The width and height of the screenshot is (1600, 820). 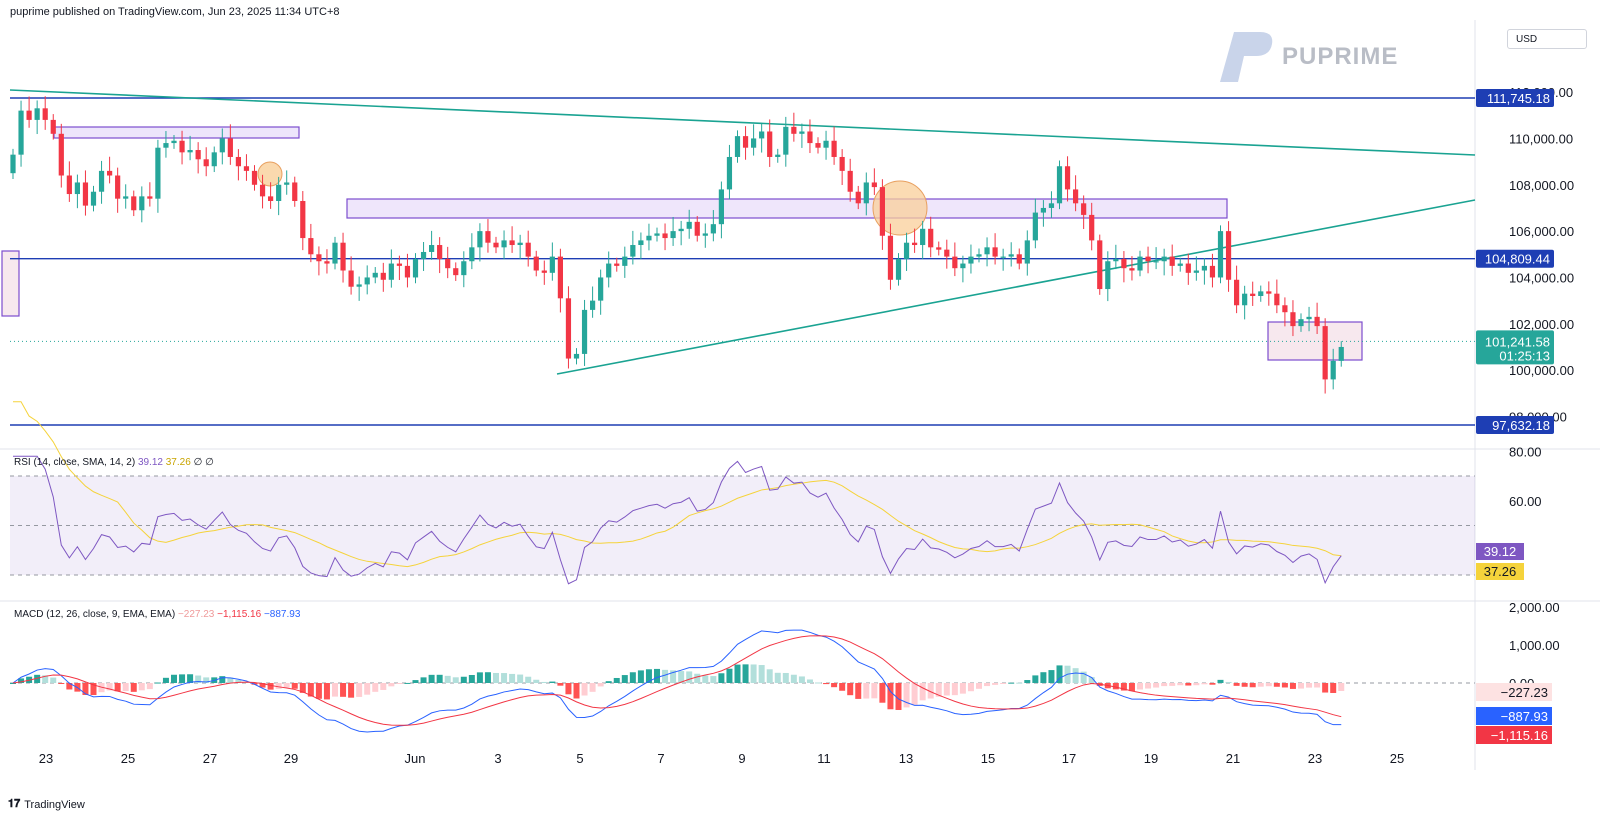 What do you see at coordinates (1524, 355) in the screenshot?
I see `countdown-label: 01:25:13` at bounding box center [1524, 355].